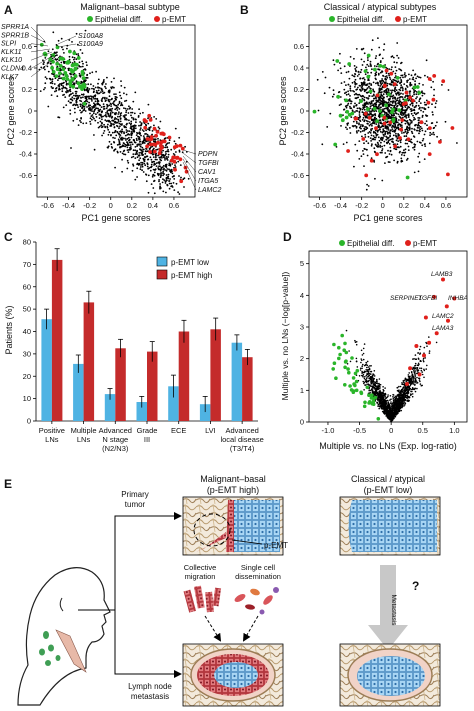 The width and height of the screenshot is (474, 711). Describe the element at coordinates (200, 567) in the screenshot. I see `collective-migration-line1: Collective` at that location.